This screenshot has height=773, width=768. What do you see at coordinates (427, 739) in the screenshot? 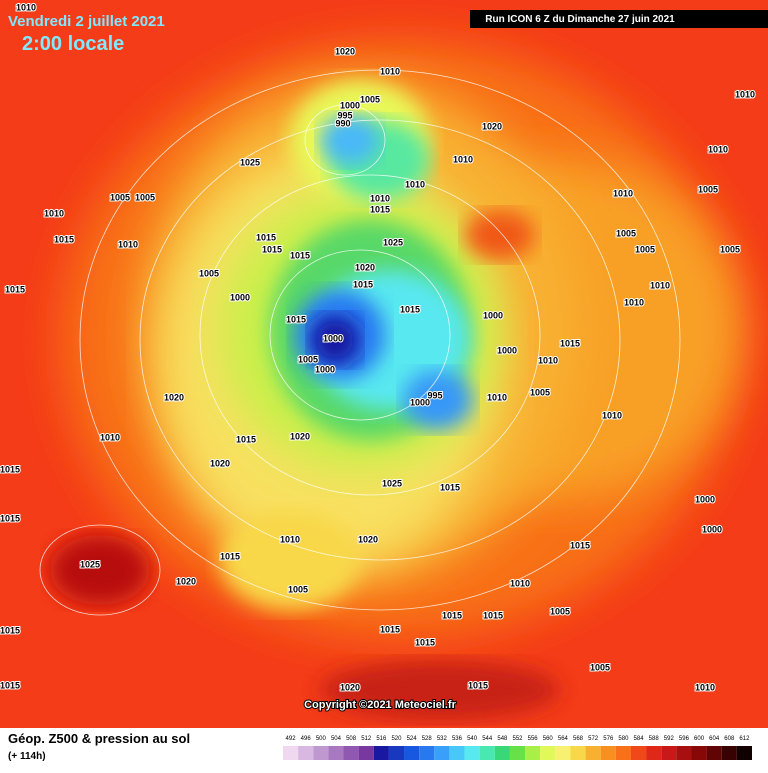
I see `legend-label: 528` at bounding box center [427, 739].